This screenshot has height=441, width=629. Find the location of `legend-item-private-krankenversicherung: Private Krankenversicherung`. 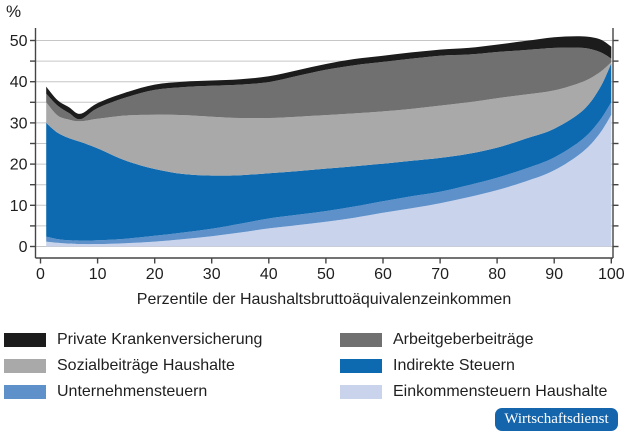

legend-item-private-krankenversicherung: Private Krankenversicherung is located at coordinates (172, 340).